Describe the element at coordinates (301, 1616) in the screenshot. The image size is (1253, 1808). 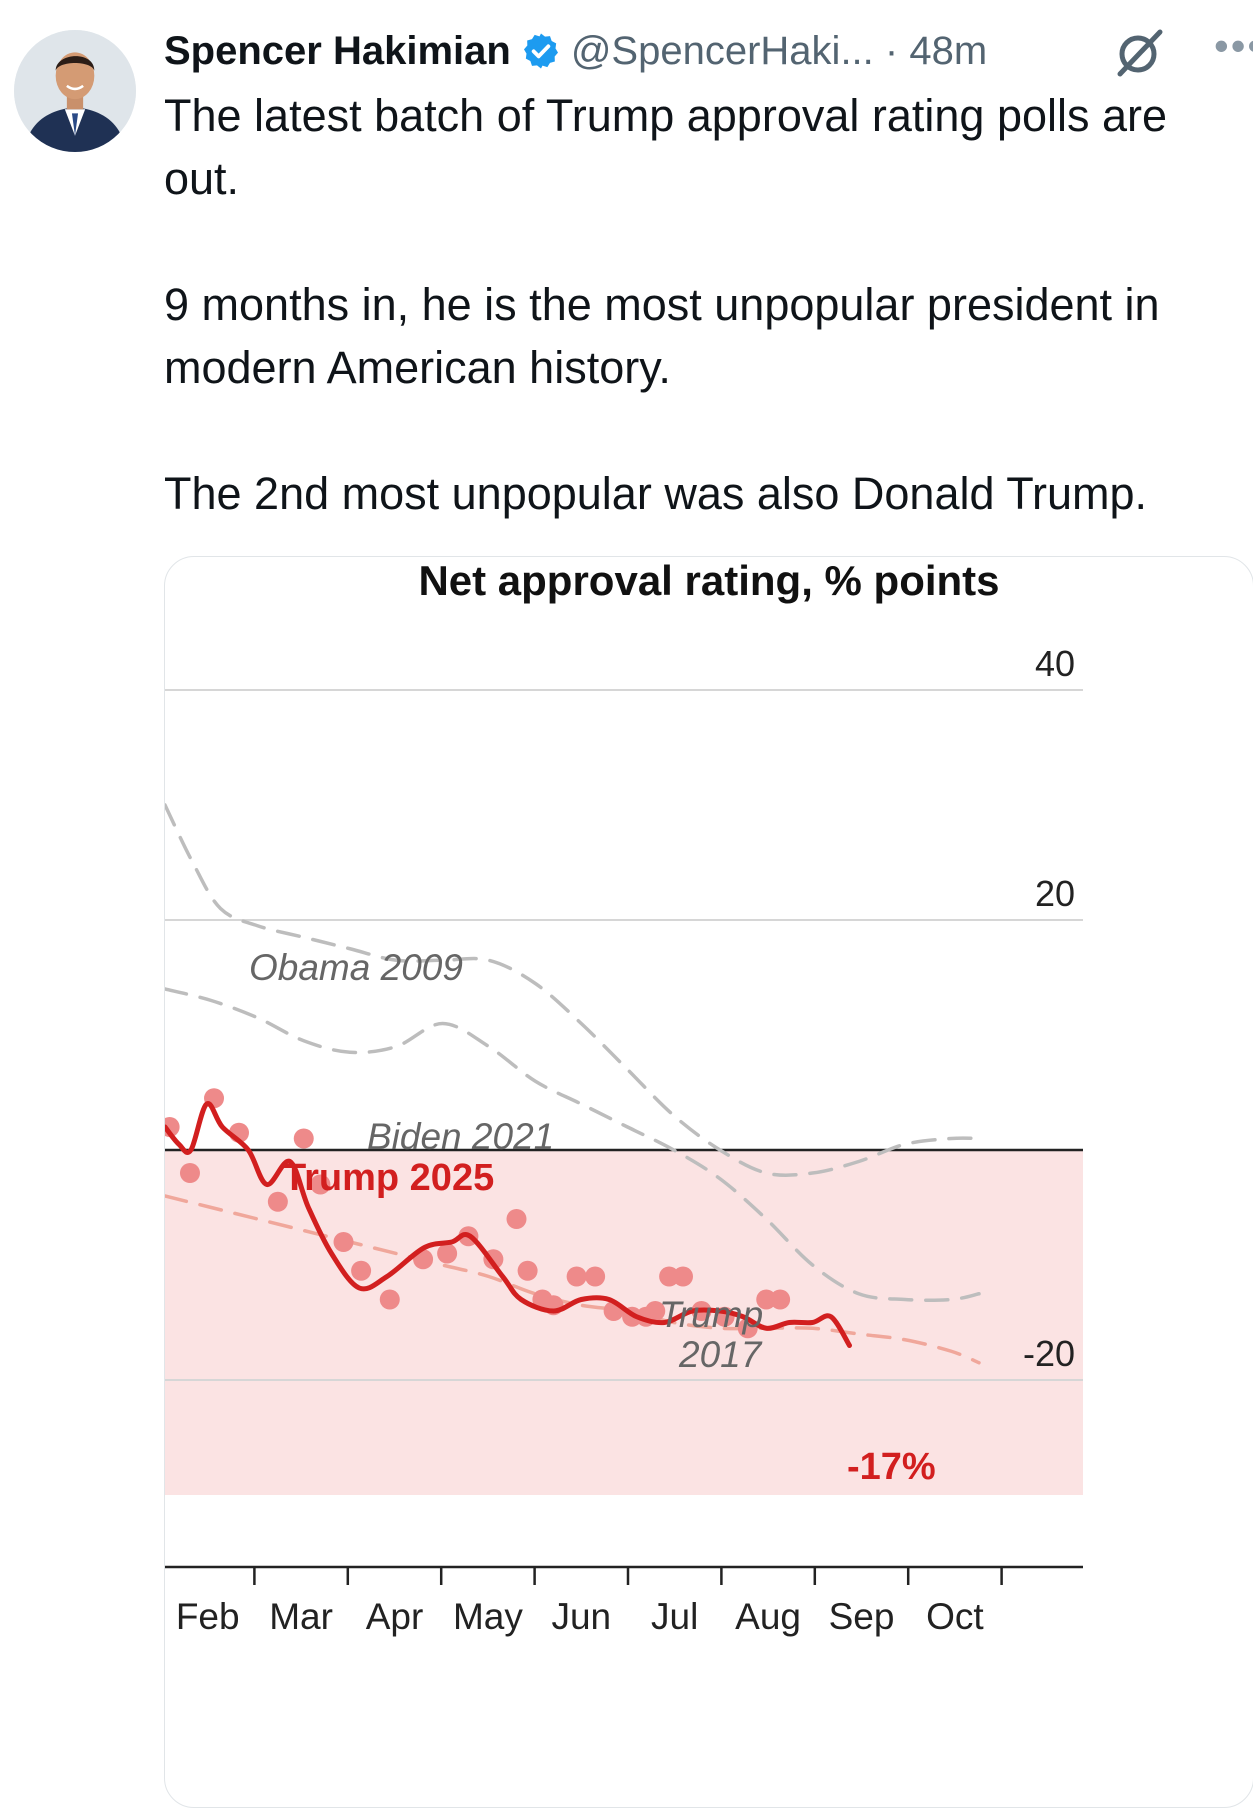
I see `x-tick-label: Mar` at that location.